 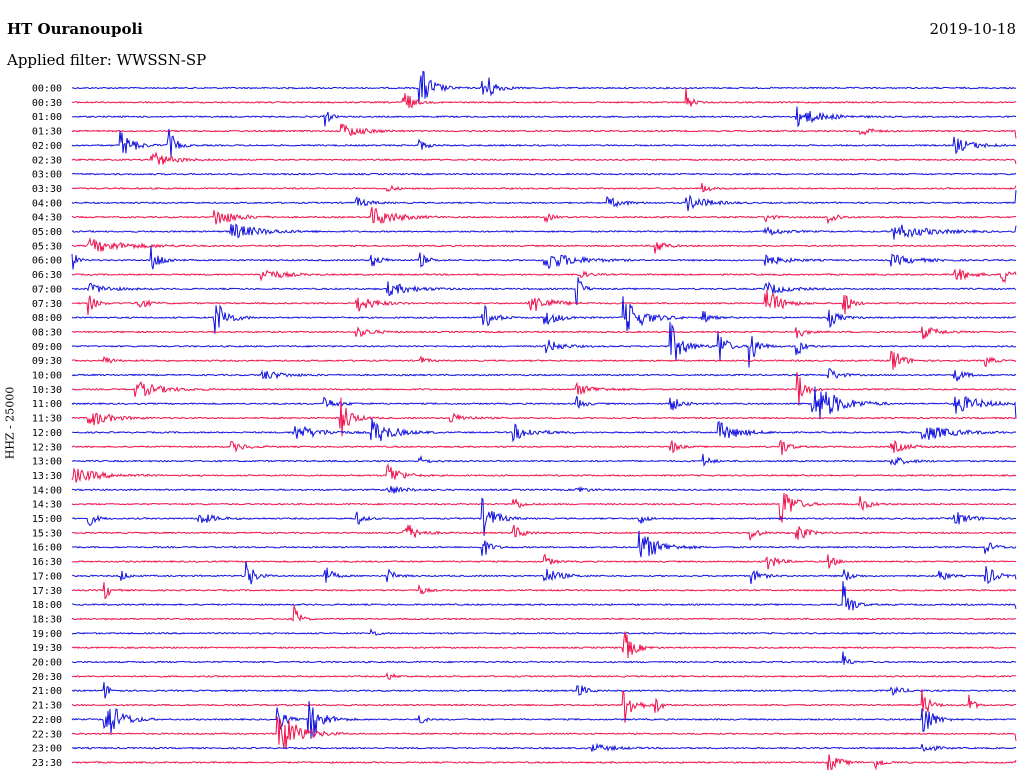 What do you see at coordinates (47, 361) in the screenshot?
I see `row-time-label: 09:30` at bounding box center [47, 361].